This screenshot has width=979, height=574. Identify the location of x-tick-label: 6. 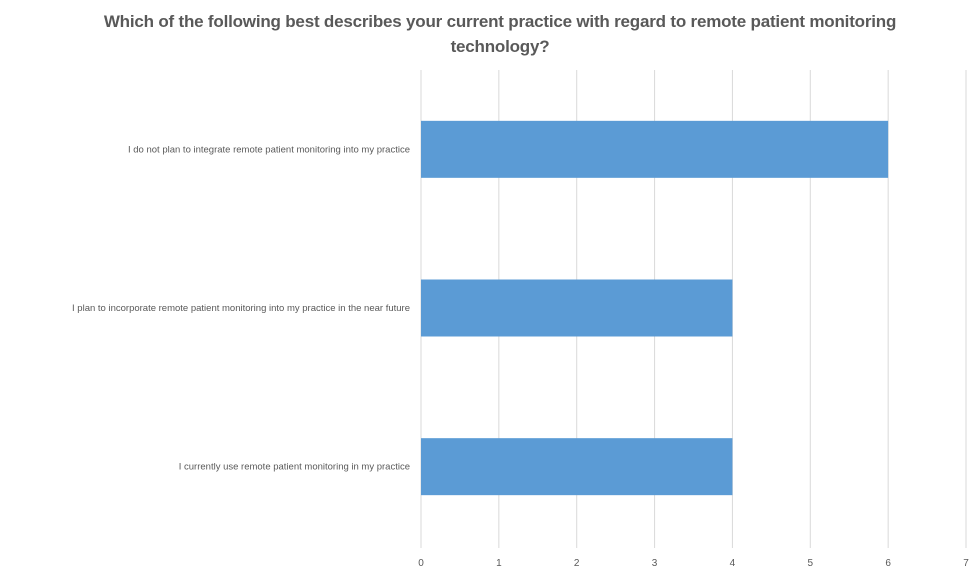
(888, 563).